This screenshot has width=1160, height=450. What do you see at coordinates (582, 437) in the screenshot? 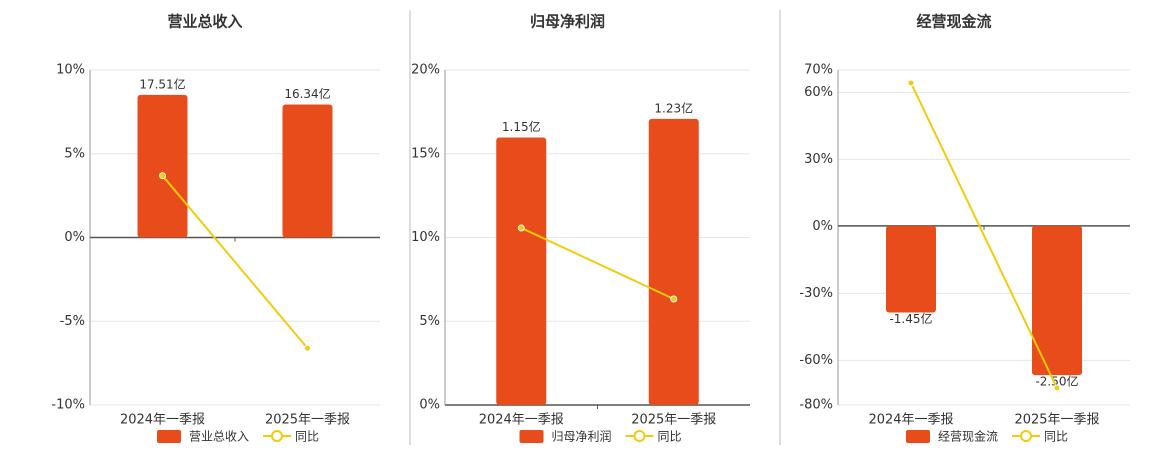
I see `legend-label: 归母净利润` at bounding box center [582, 437].